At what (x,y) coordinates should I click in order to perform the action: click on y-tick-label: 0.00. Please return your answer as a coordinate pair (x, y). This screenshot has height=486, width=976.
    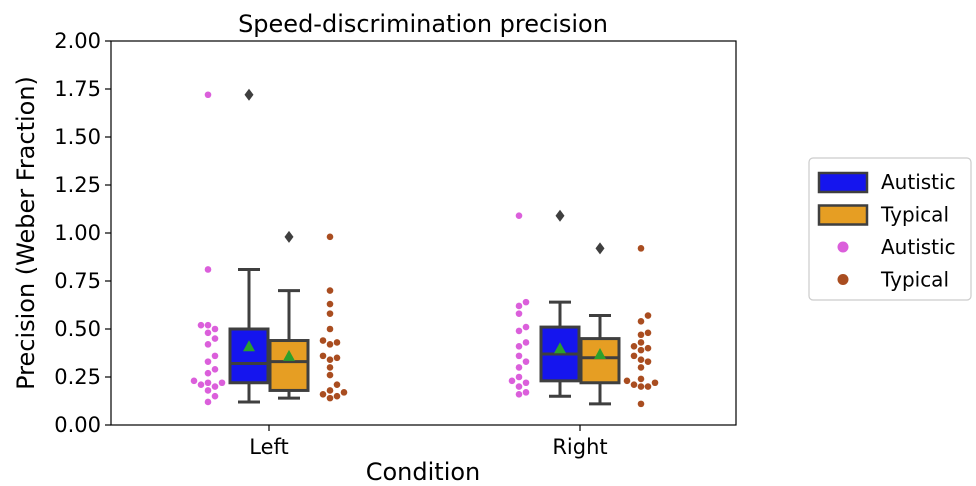
    Looking at the image, I should click on (77, 425).